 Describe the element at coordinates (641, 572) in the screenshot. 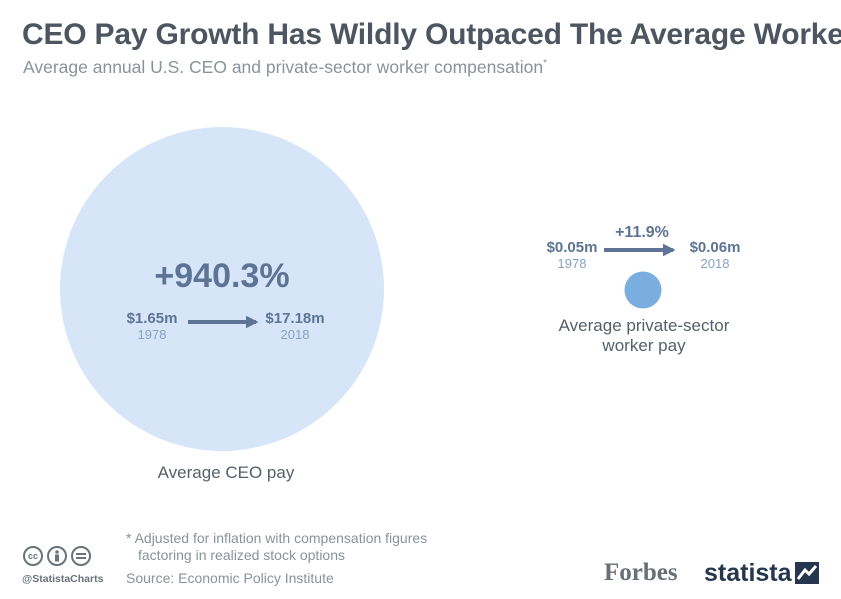

I see `forbes-logo: Forbes` at that location.